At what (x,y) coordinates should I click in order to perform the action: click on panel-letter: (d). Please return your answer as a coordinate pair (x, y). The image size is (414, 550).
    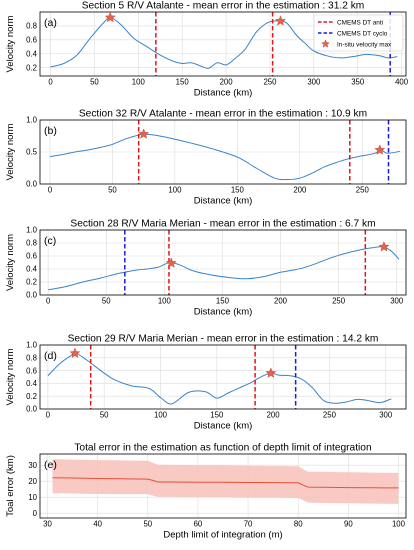
    Looking at the image, I should click on (50, 356).